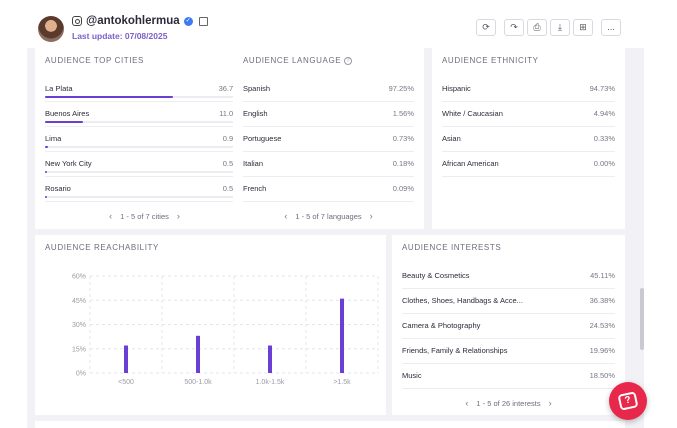 This screenshot has height=428, width=677. I want to click on city-label: La Plata, so click(59, 88).